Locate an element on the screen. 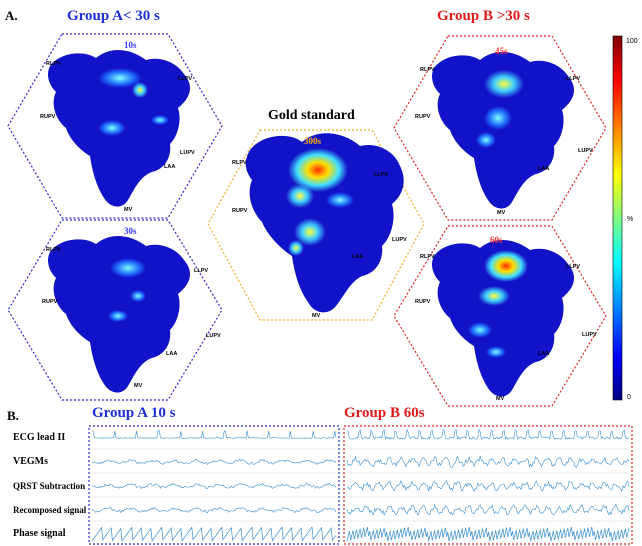 Image resolution: width=642 pixels, height=546 pixels. map-time-label: 60s is located at coordinates (496, 240).